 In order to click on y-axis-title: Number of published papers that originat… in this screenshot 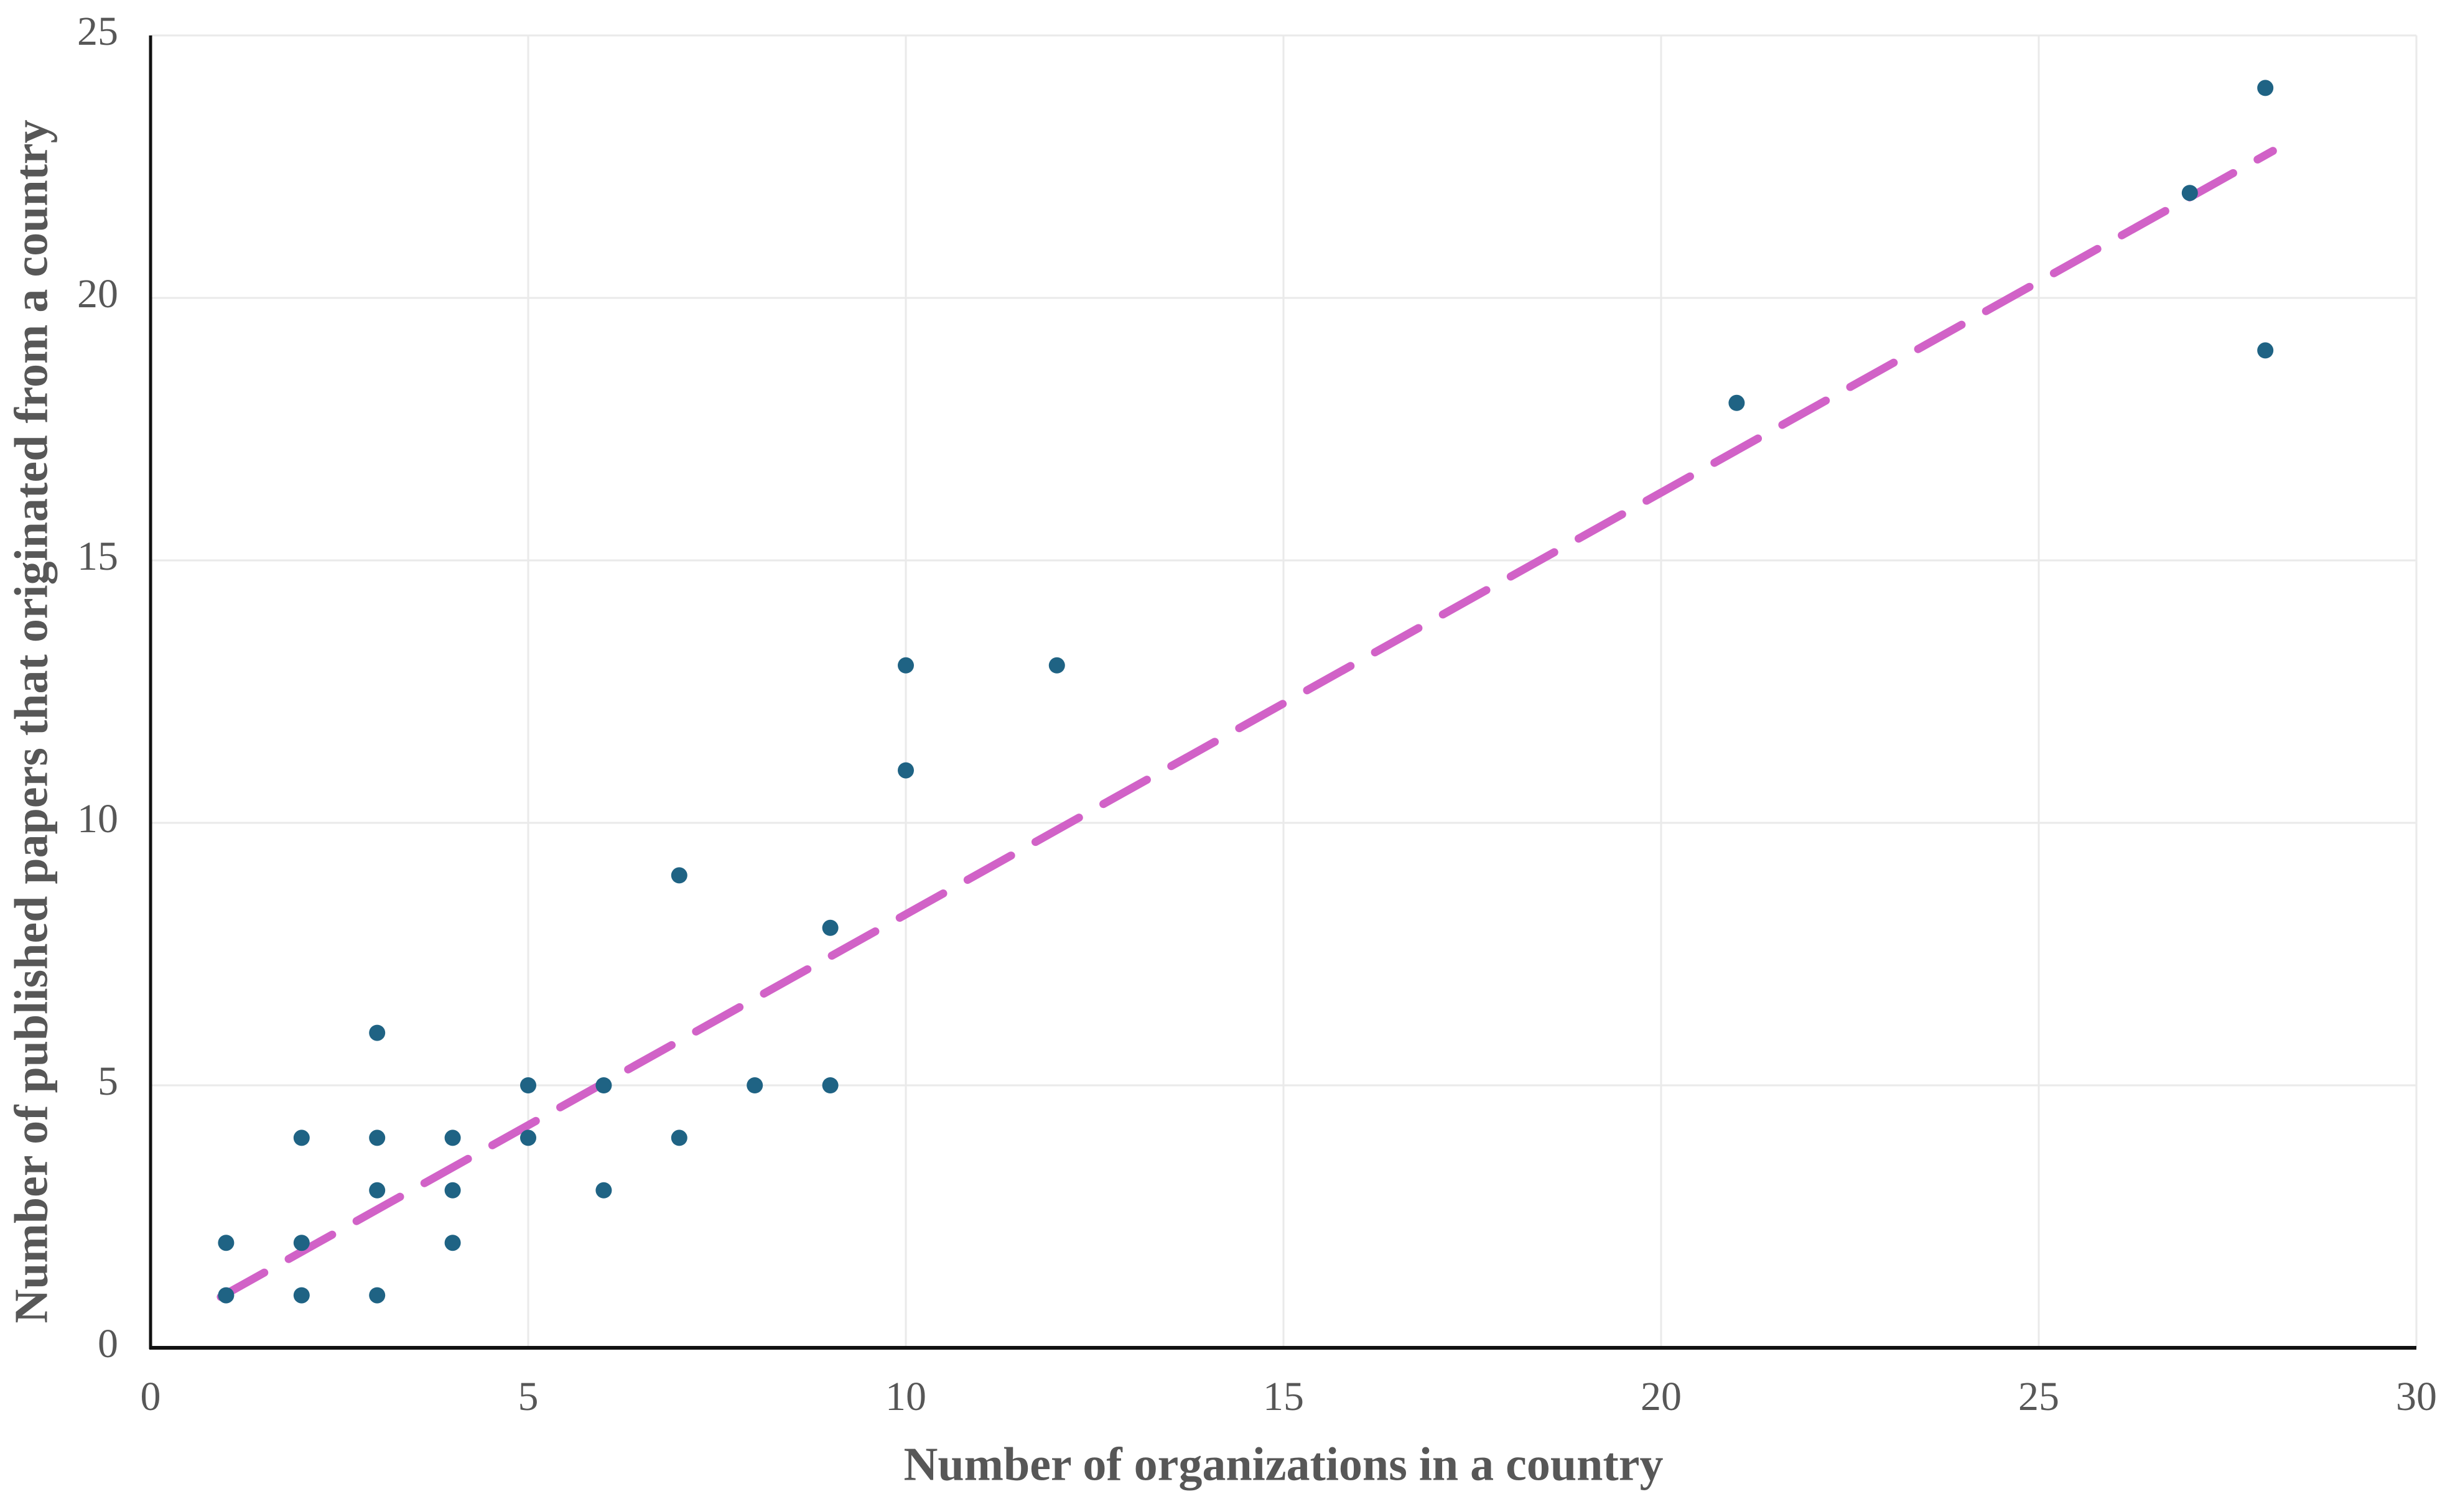, I will do `click(31, 721)`.